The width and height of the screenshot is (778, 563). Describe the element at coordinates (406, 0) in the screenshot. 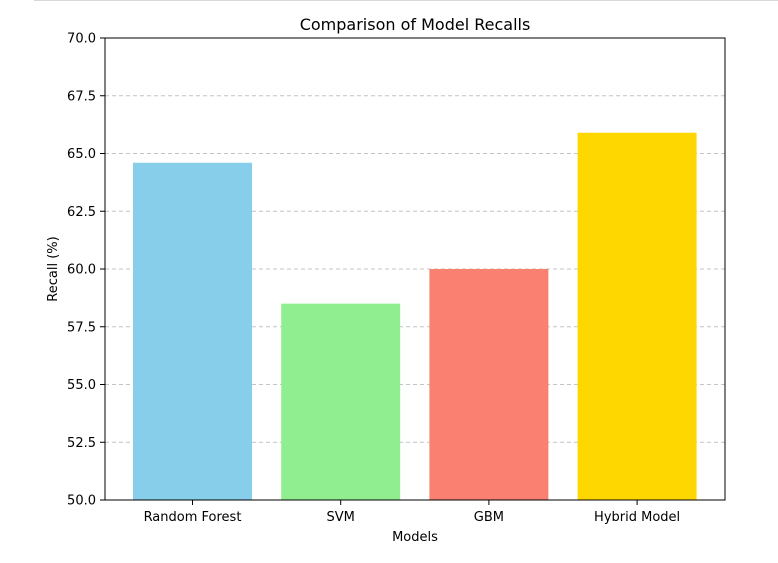

I see `top-border-line` at that location.